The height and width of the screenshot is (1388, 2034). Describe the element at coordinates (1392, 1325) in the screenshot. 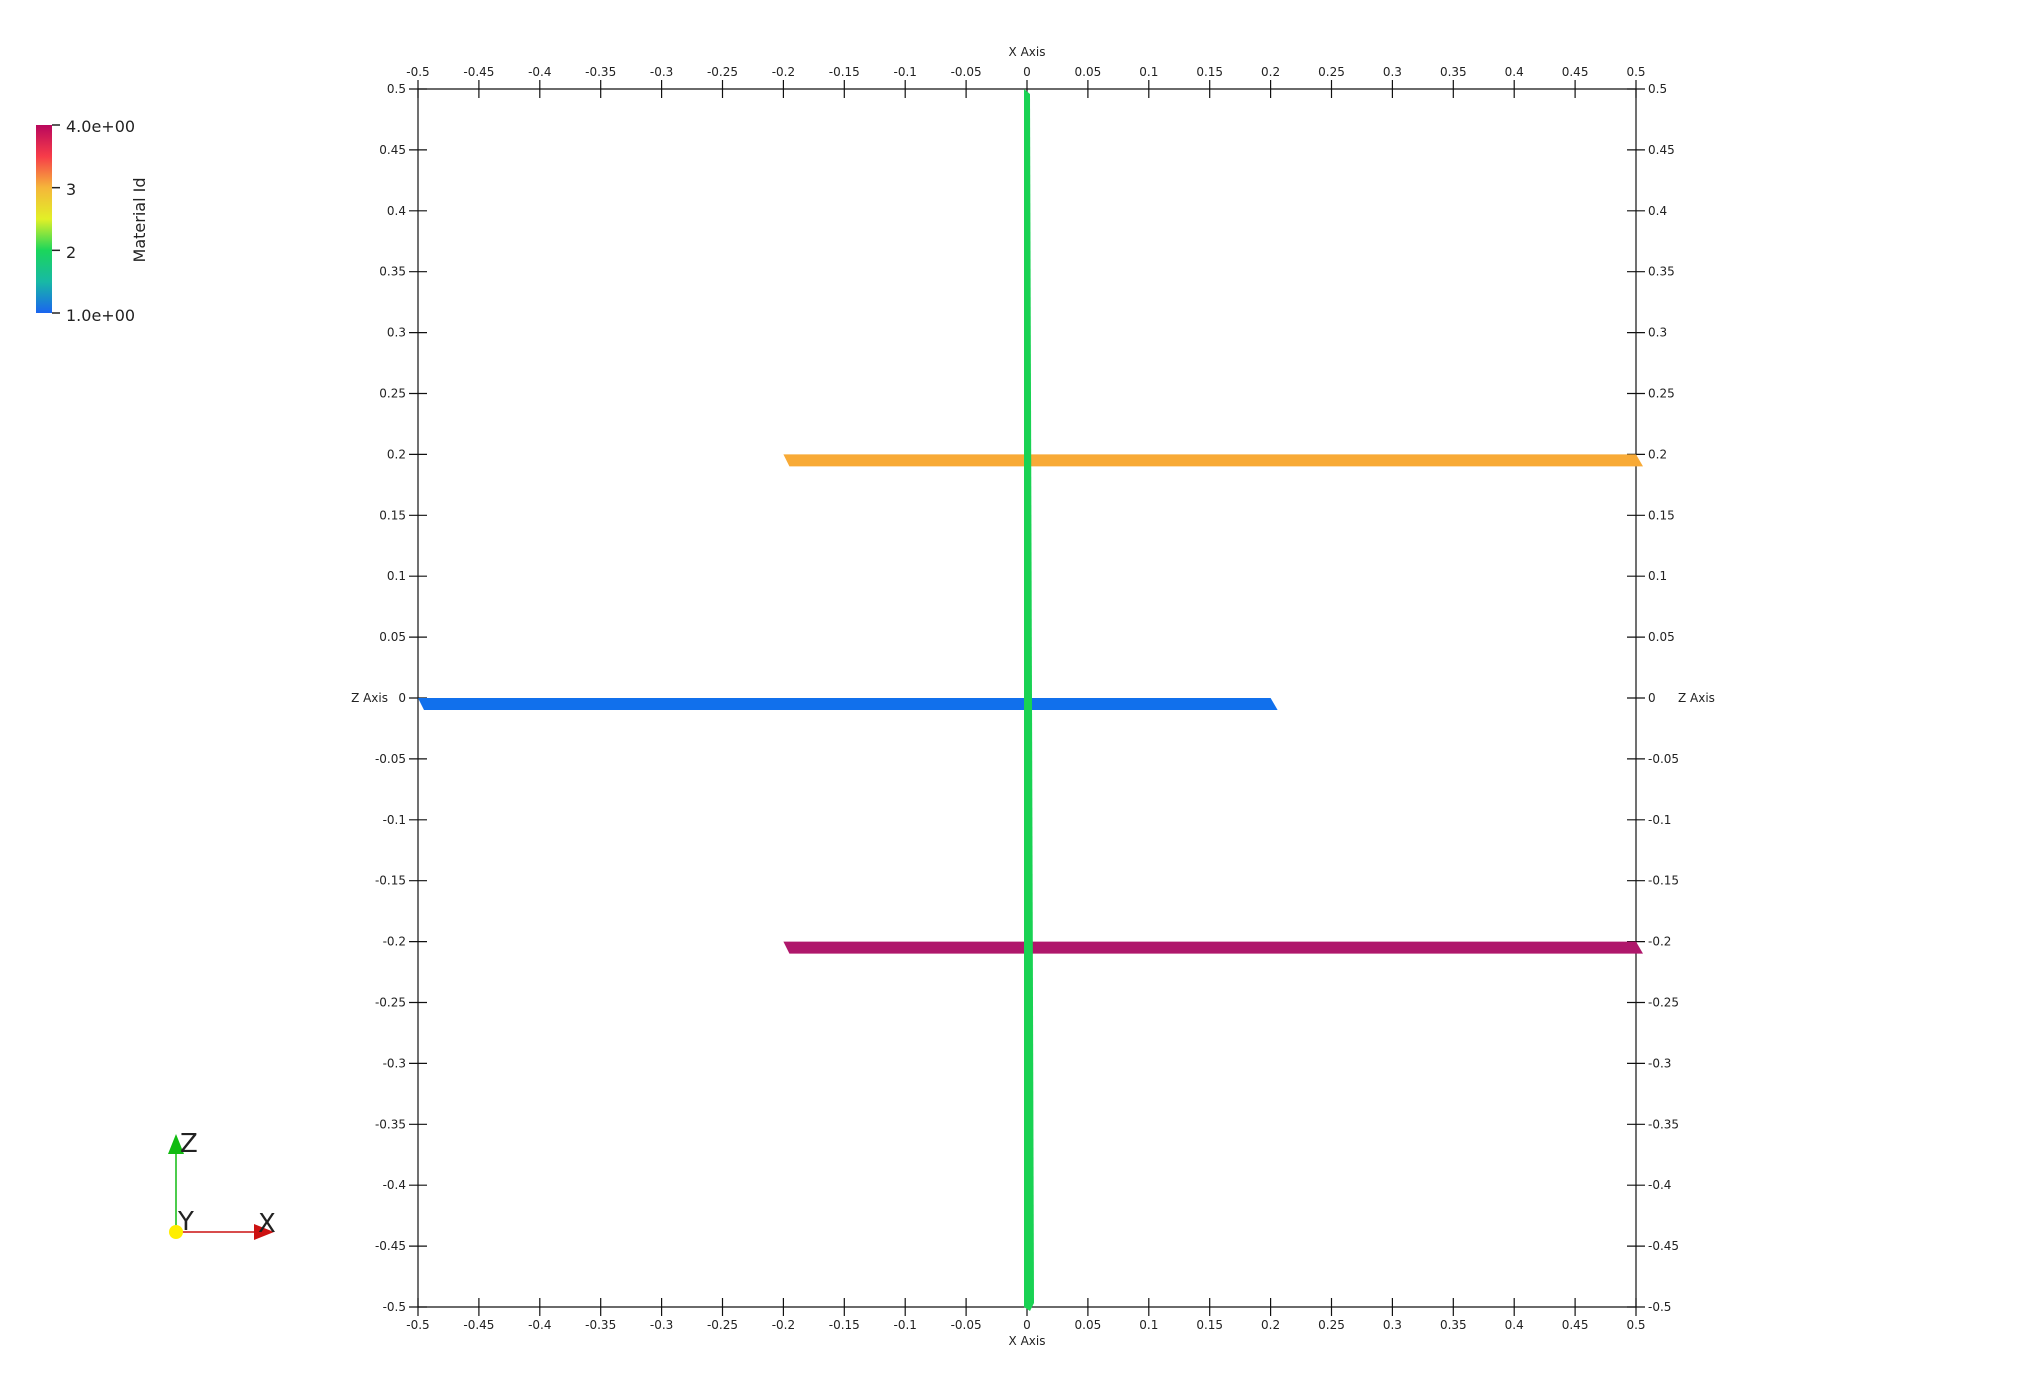

I see `x-tick-label-bottom: 0.3` at that location.